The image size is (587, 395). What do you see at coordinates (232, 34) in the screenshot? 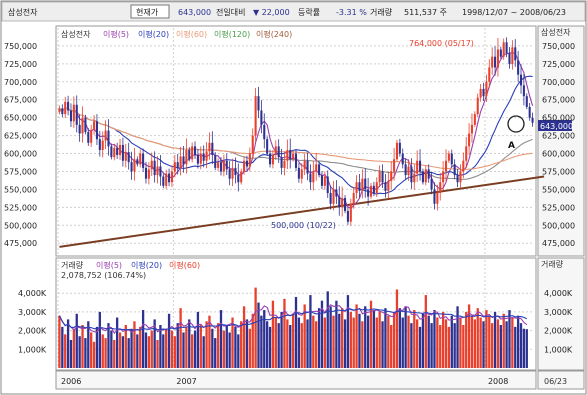
I see `legend-ma120: 이평(120)` at bounding box center [232, 34].